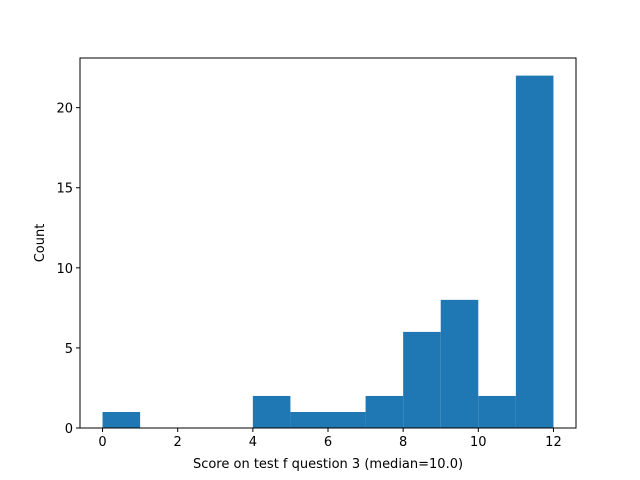 This screenshot has height=480, width=640. Describe the element at coordinates (40, 243) in the screenshot. I see `y-axis-label: Count` at that location.